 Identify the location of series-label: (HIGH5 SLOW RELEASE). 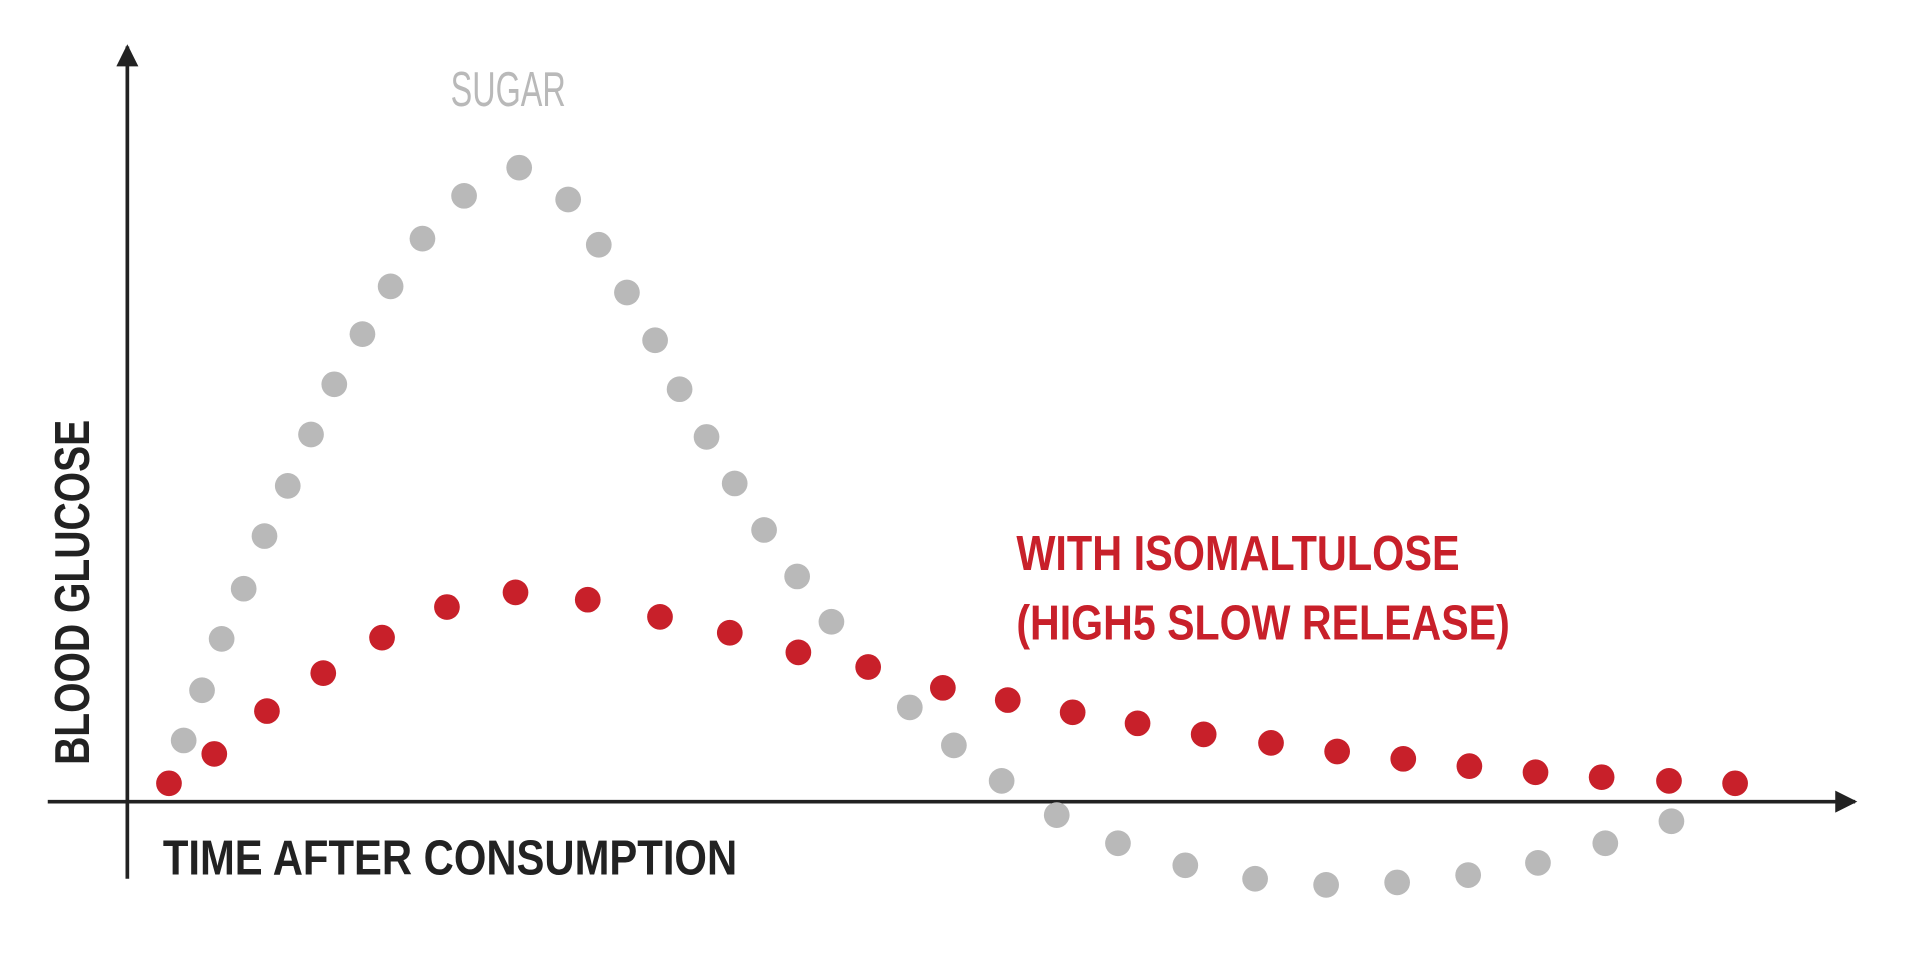
(1262, 624).